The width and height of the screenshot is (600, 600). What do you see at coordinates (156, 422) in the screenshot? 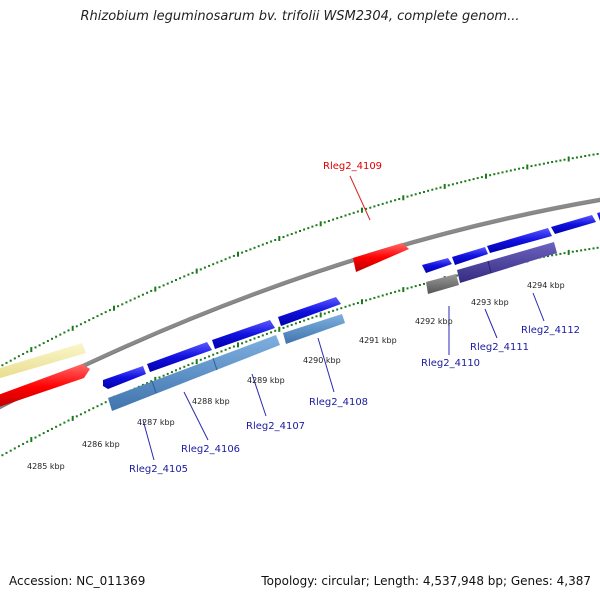
I see `kbp-label: 4287 kbp` at bounding box center [156, 422].